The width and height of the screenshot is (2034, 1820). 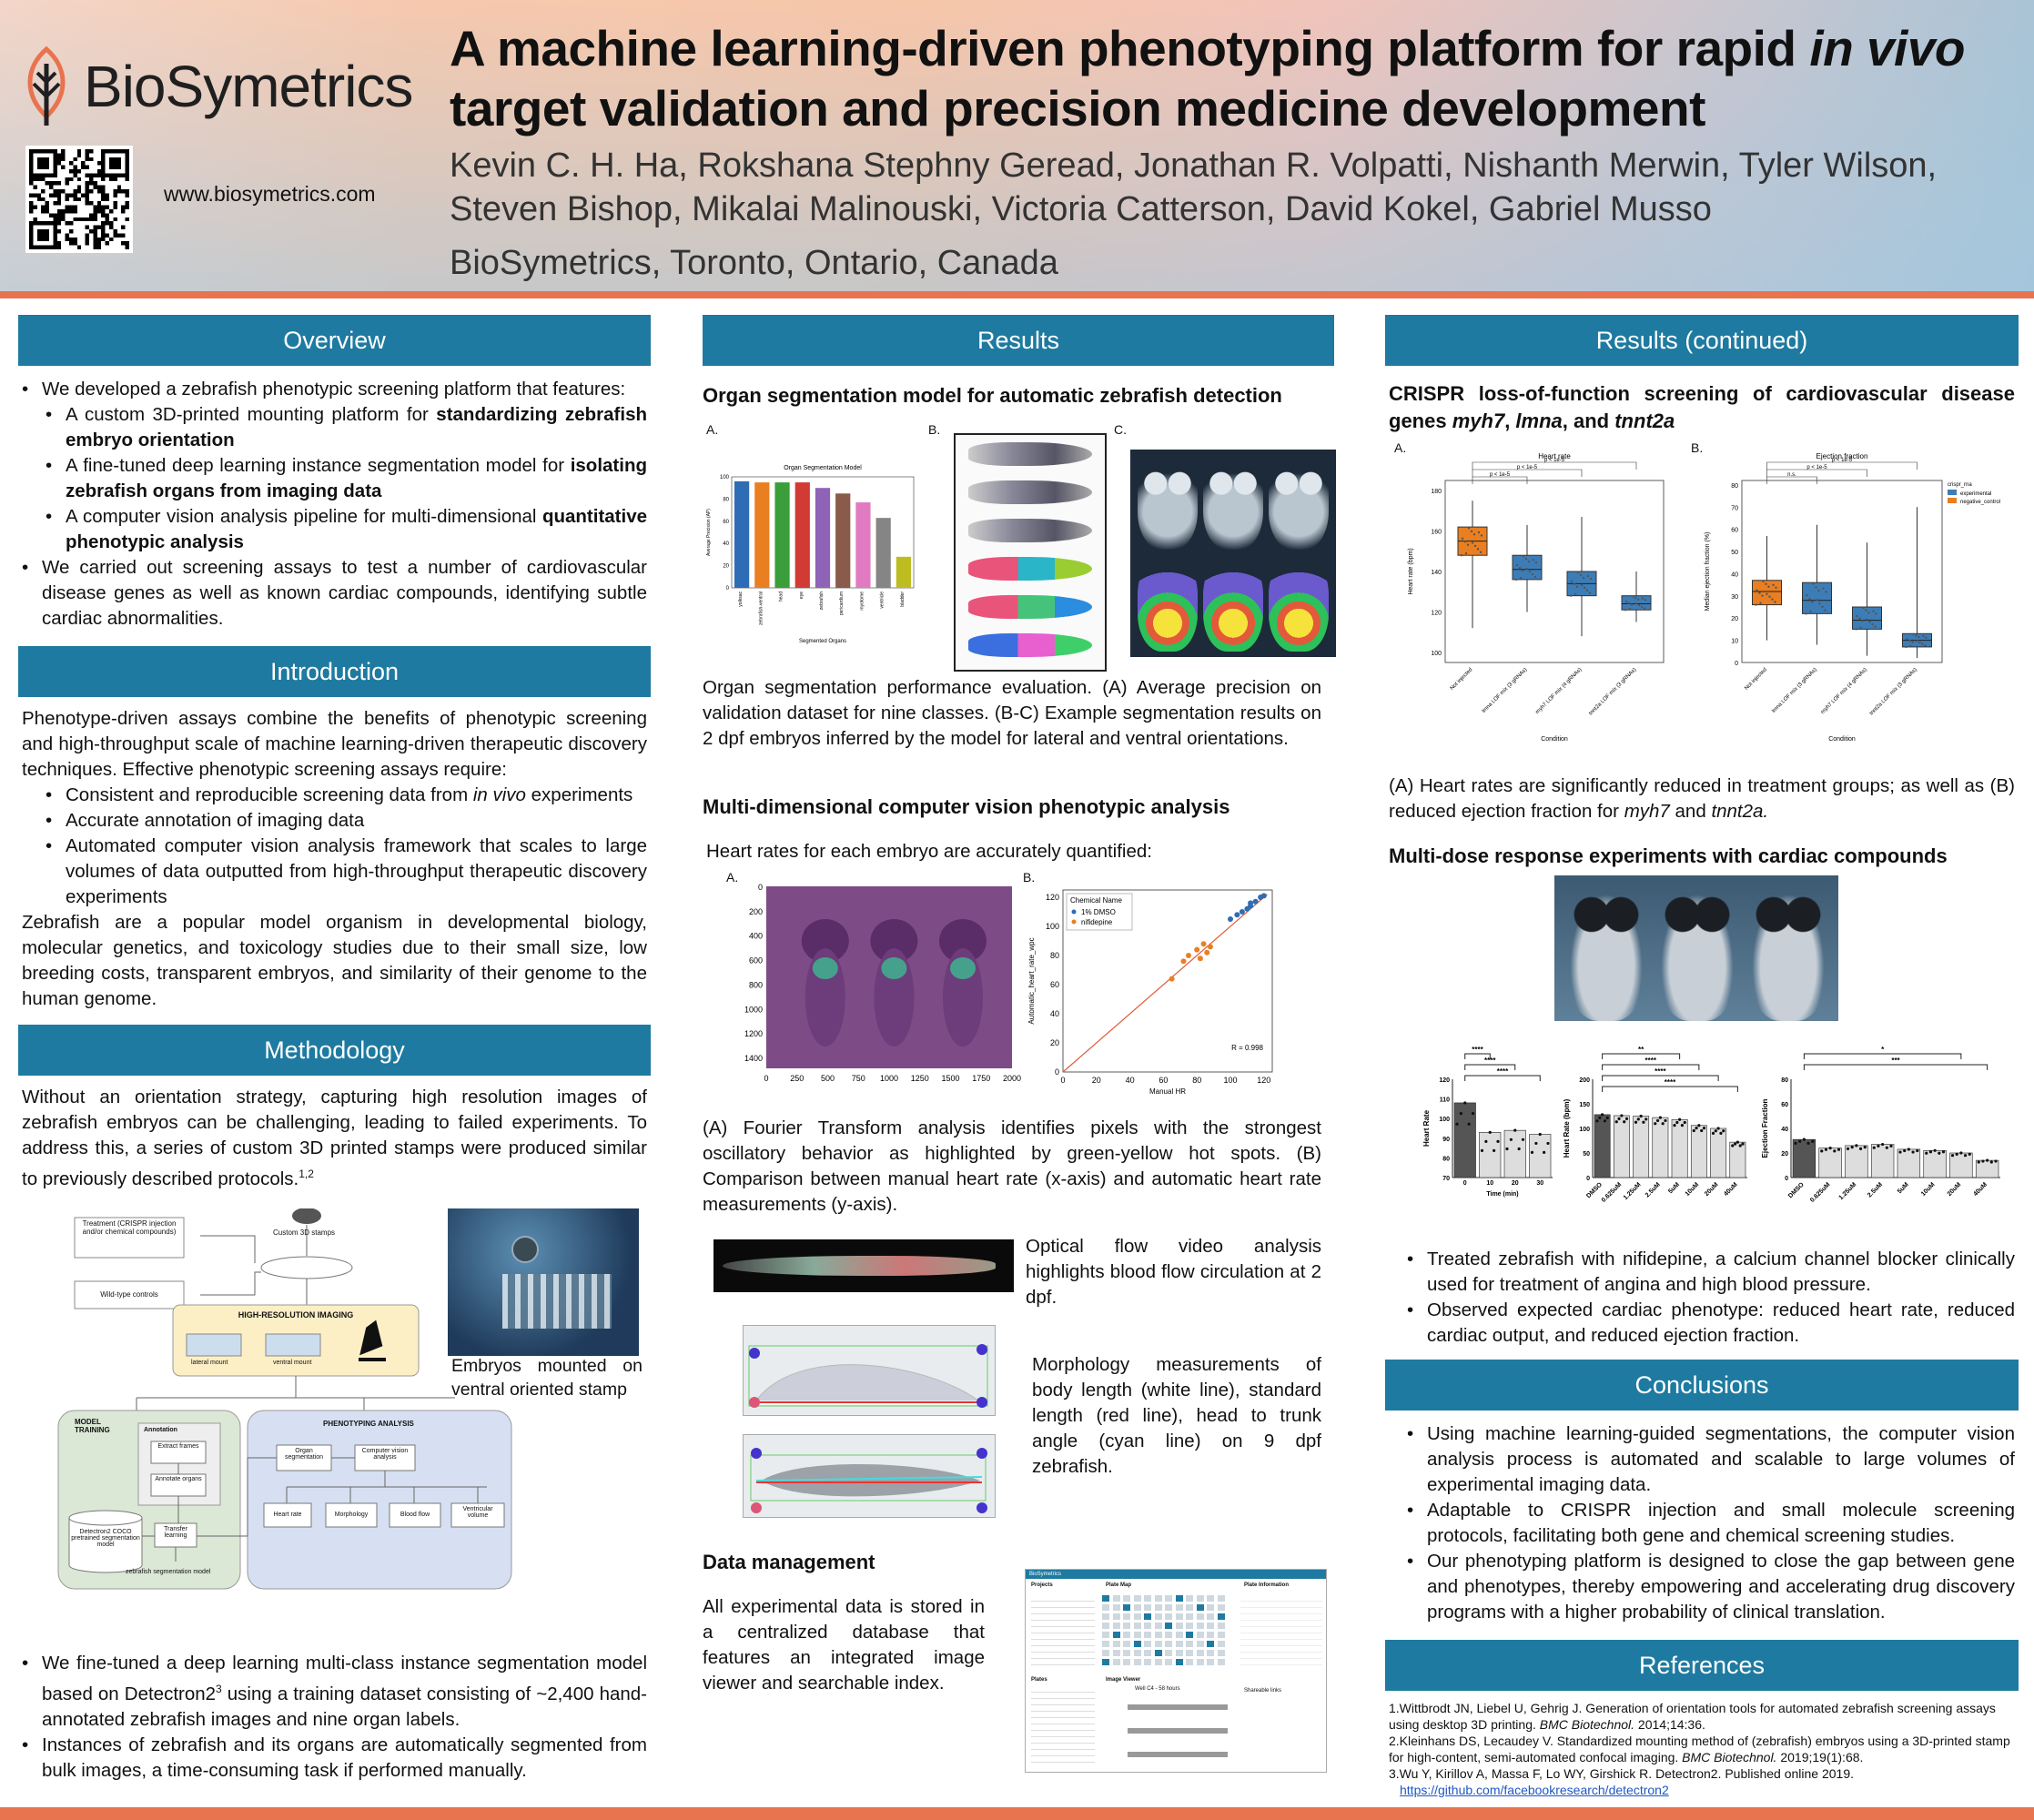 I want to click on website-link: www.biosymetrics.com, so click(x=270, y=194).